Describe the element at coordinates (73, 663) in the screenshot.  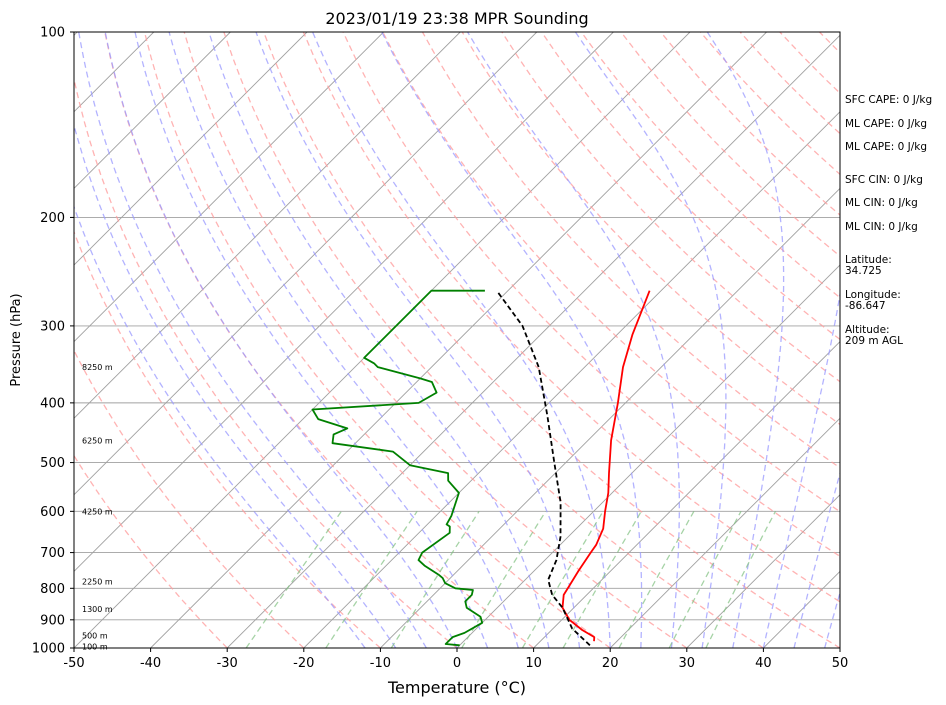
I see `x-tick-label: -50` at that location.